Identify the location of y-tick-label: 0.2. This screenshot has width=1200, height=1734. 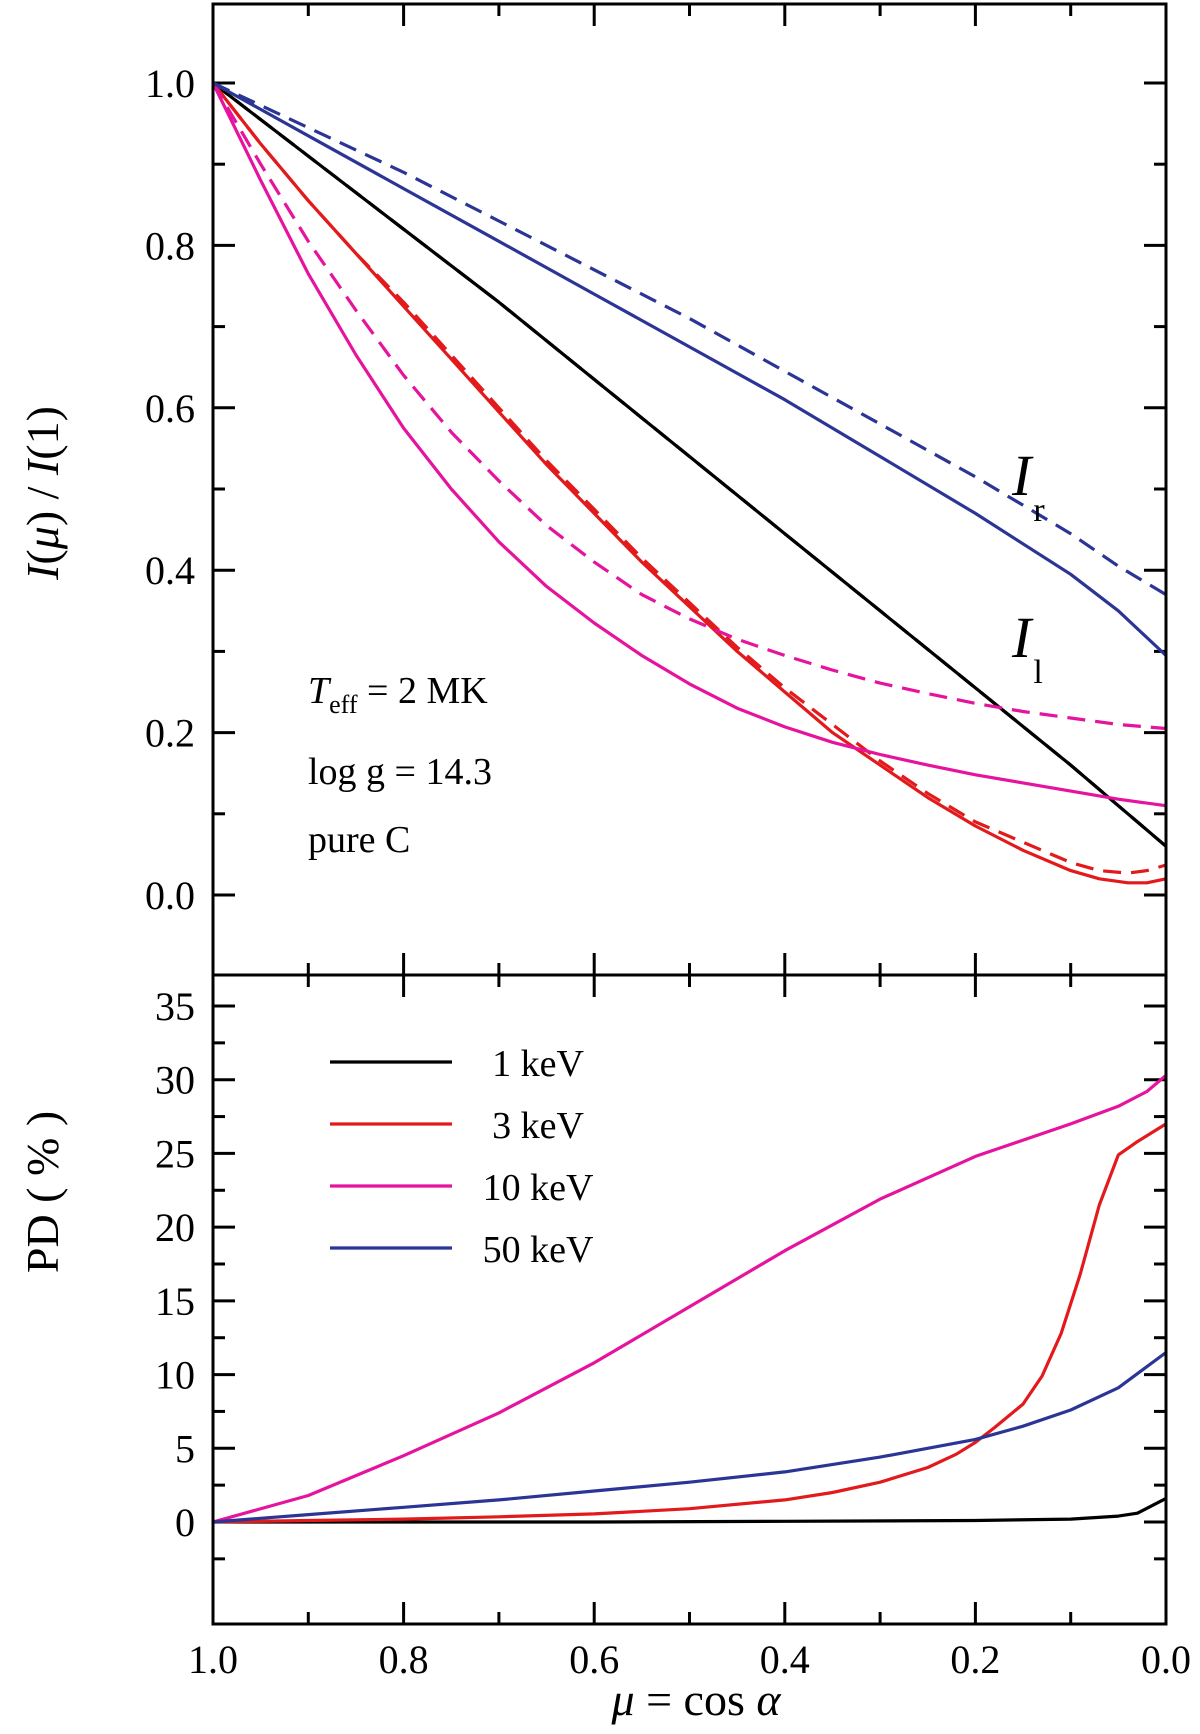
(170, 733).